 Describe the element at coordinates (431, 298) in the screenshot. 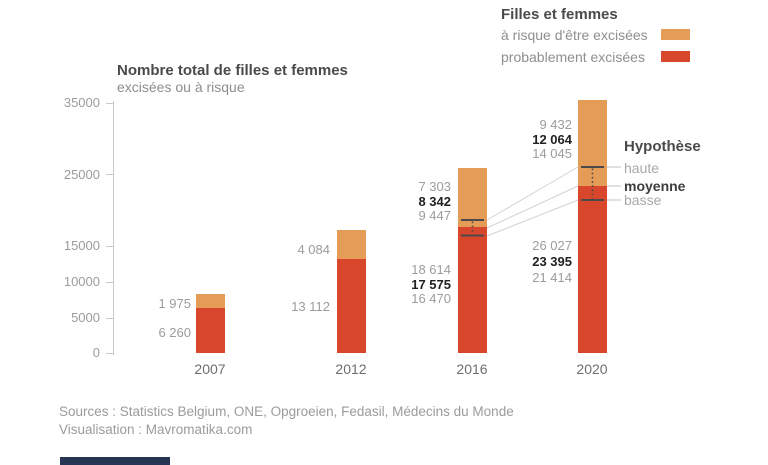

I see `value-label-2016-excised-basse: 16 470` at that location.